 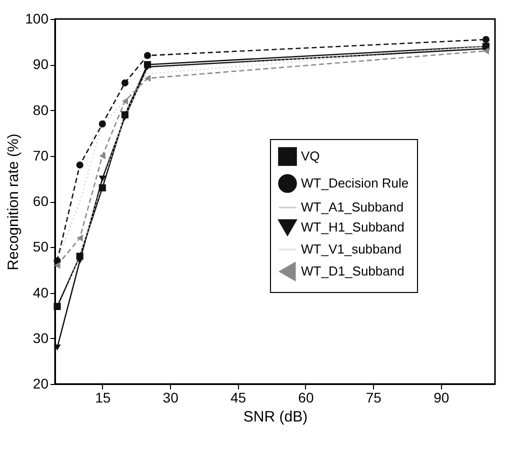 What do you see at coordinates (40, 246) in the screenshot?
I see `y-tick-label: 50` at bounding box center [40, 246].